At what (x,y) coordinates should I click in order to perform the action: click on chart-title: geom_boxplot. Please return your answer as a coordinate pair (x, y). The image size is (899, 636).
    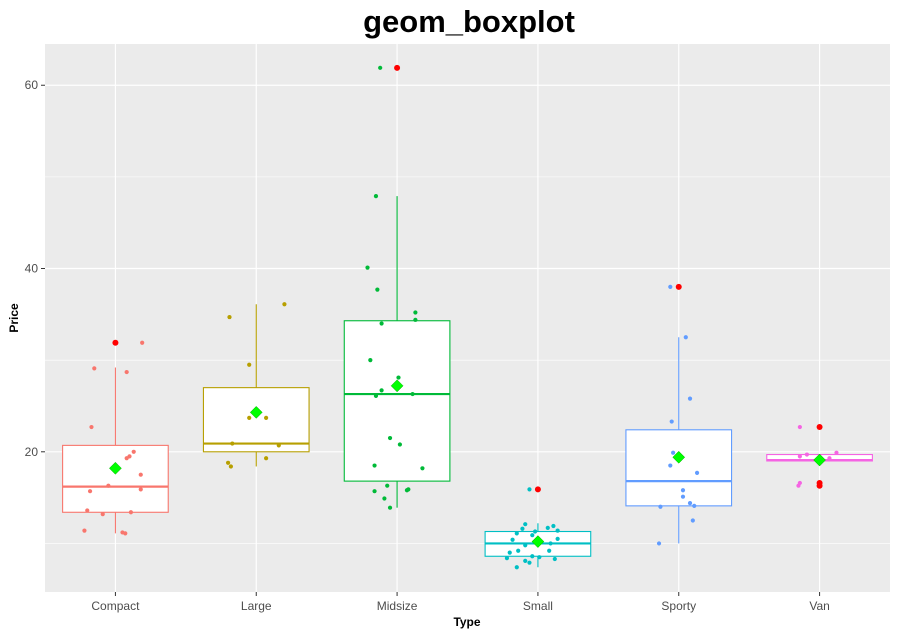
    Looking at the image, I should click on (469, 21).